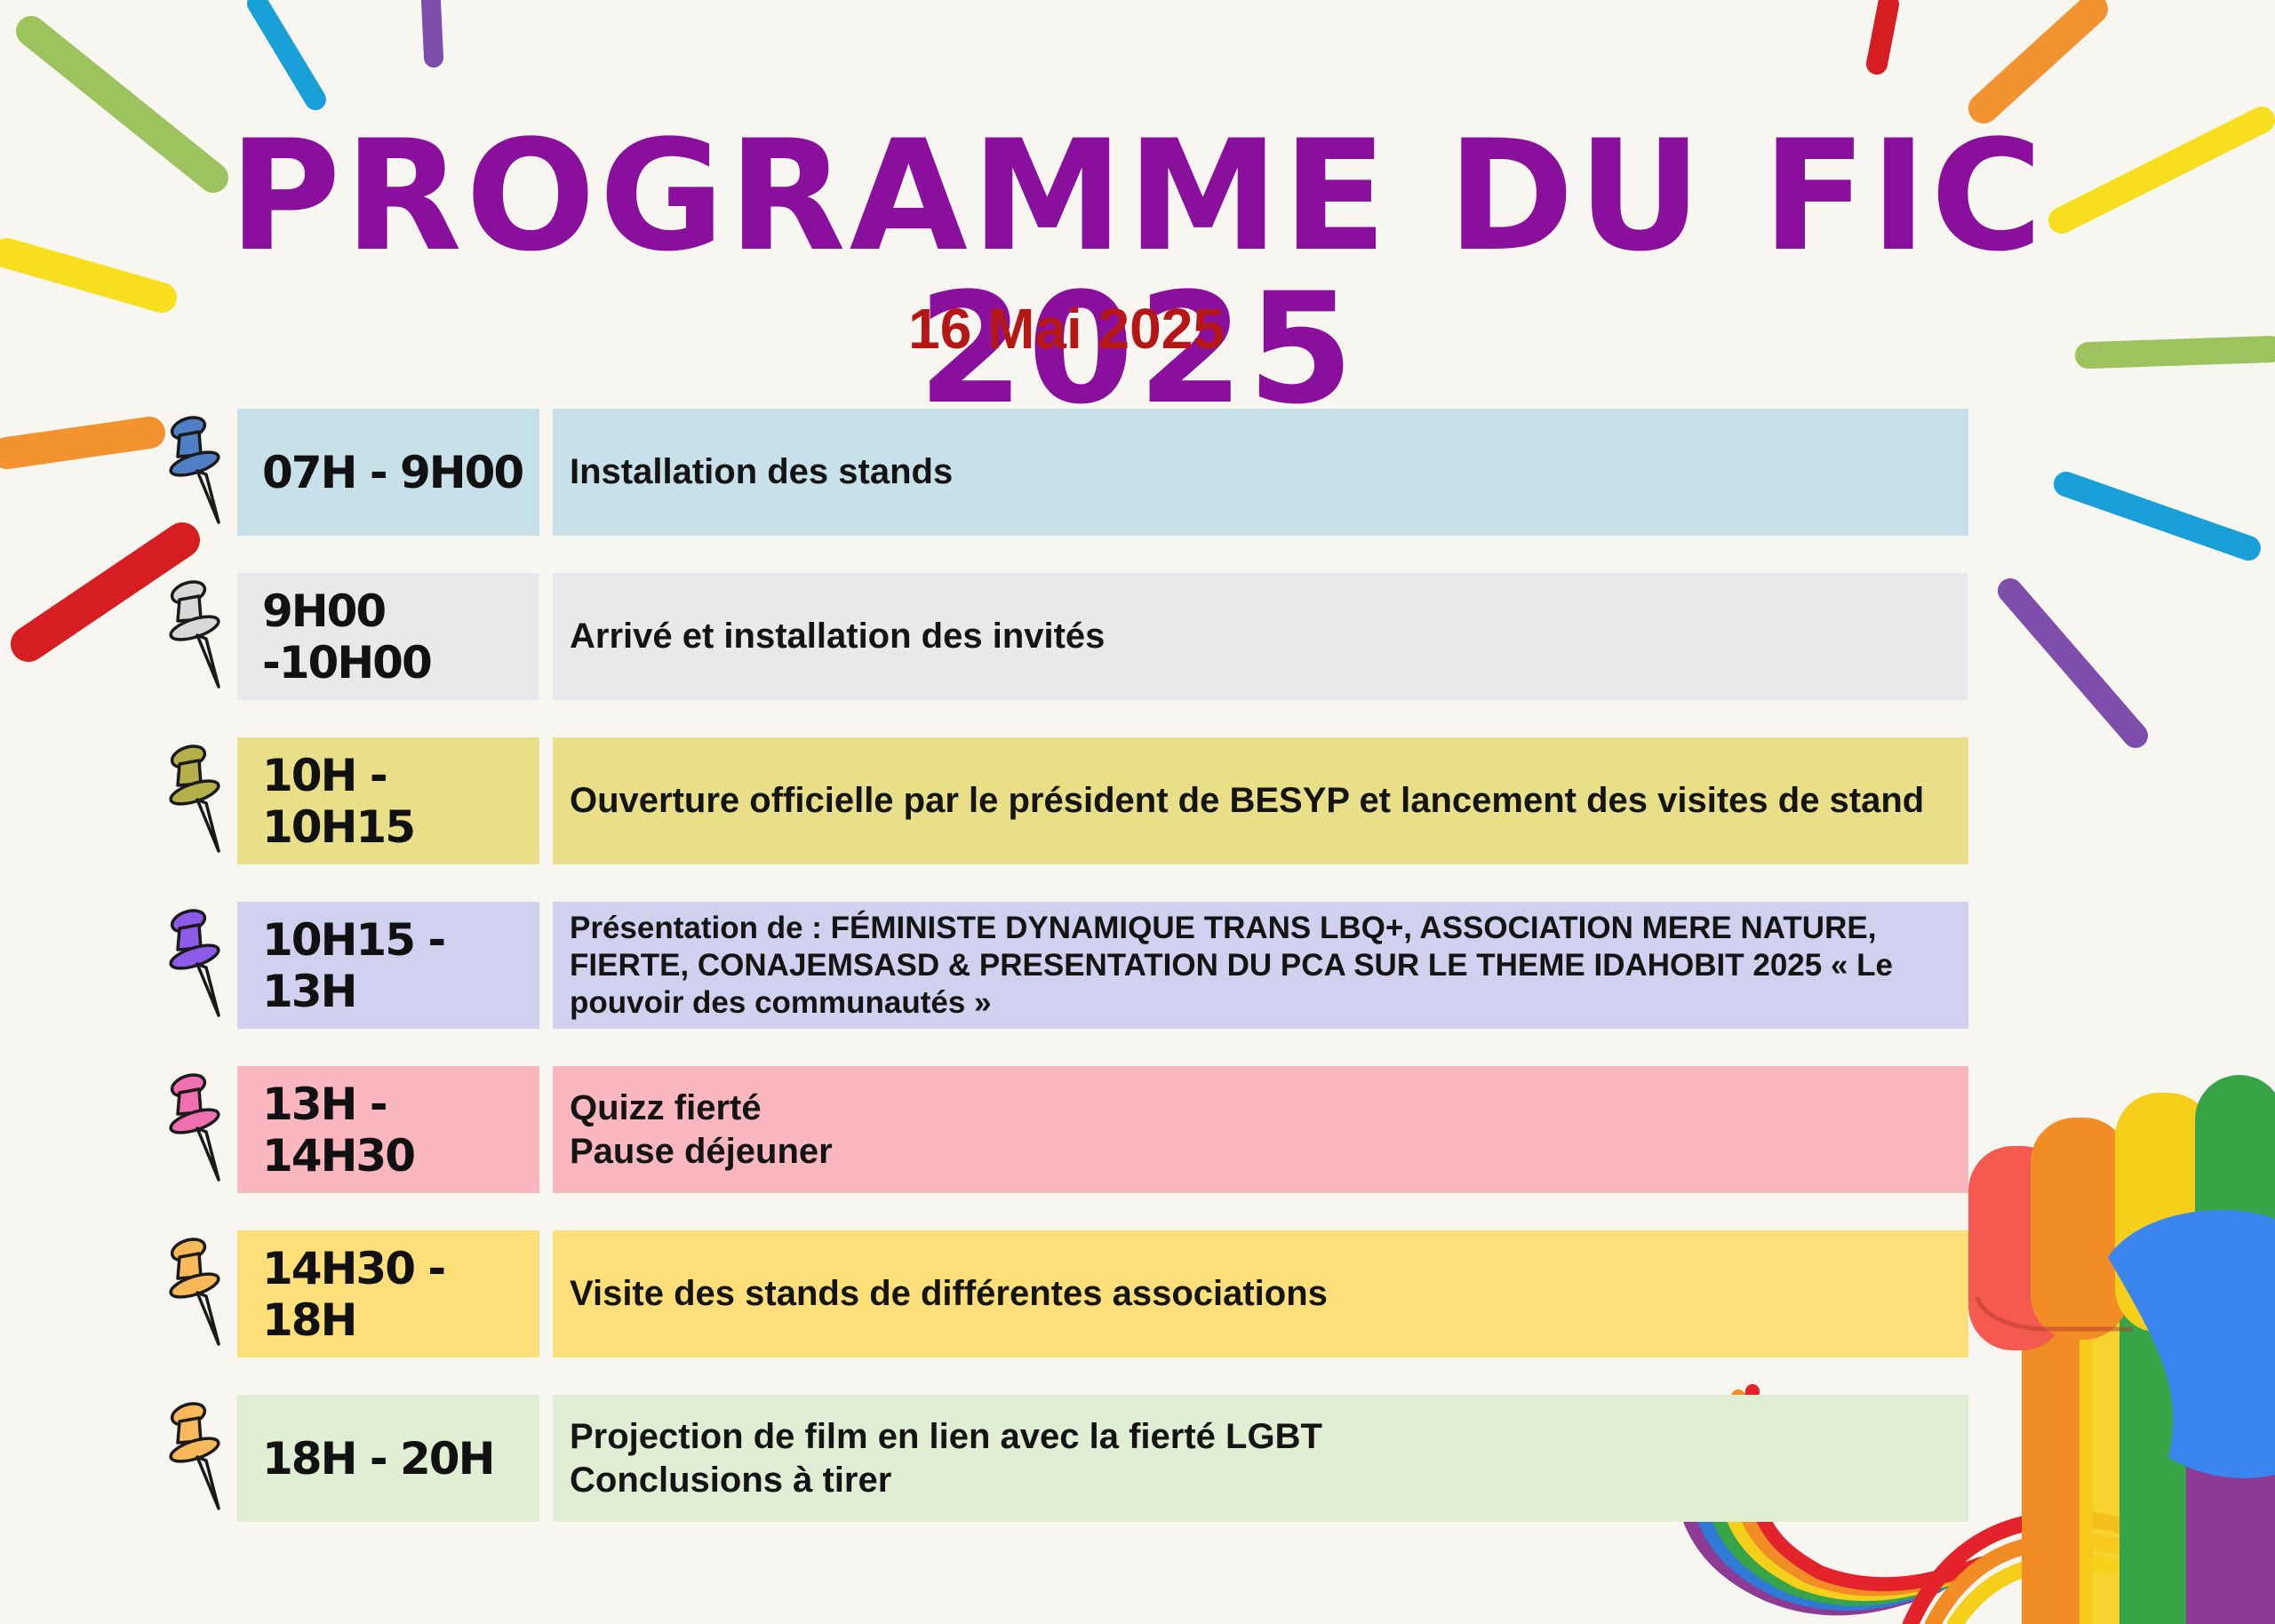 This screenshot has width=2275, height=1624. I want to click on time-slot: 9H00 -10H00, so click(388, 636).